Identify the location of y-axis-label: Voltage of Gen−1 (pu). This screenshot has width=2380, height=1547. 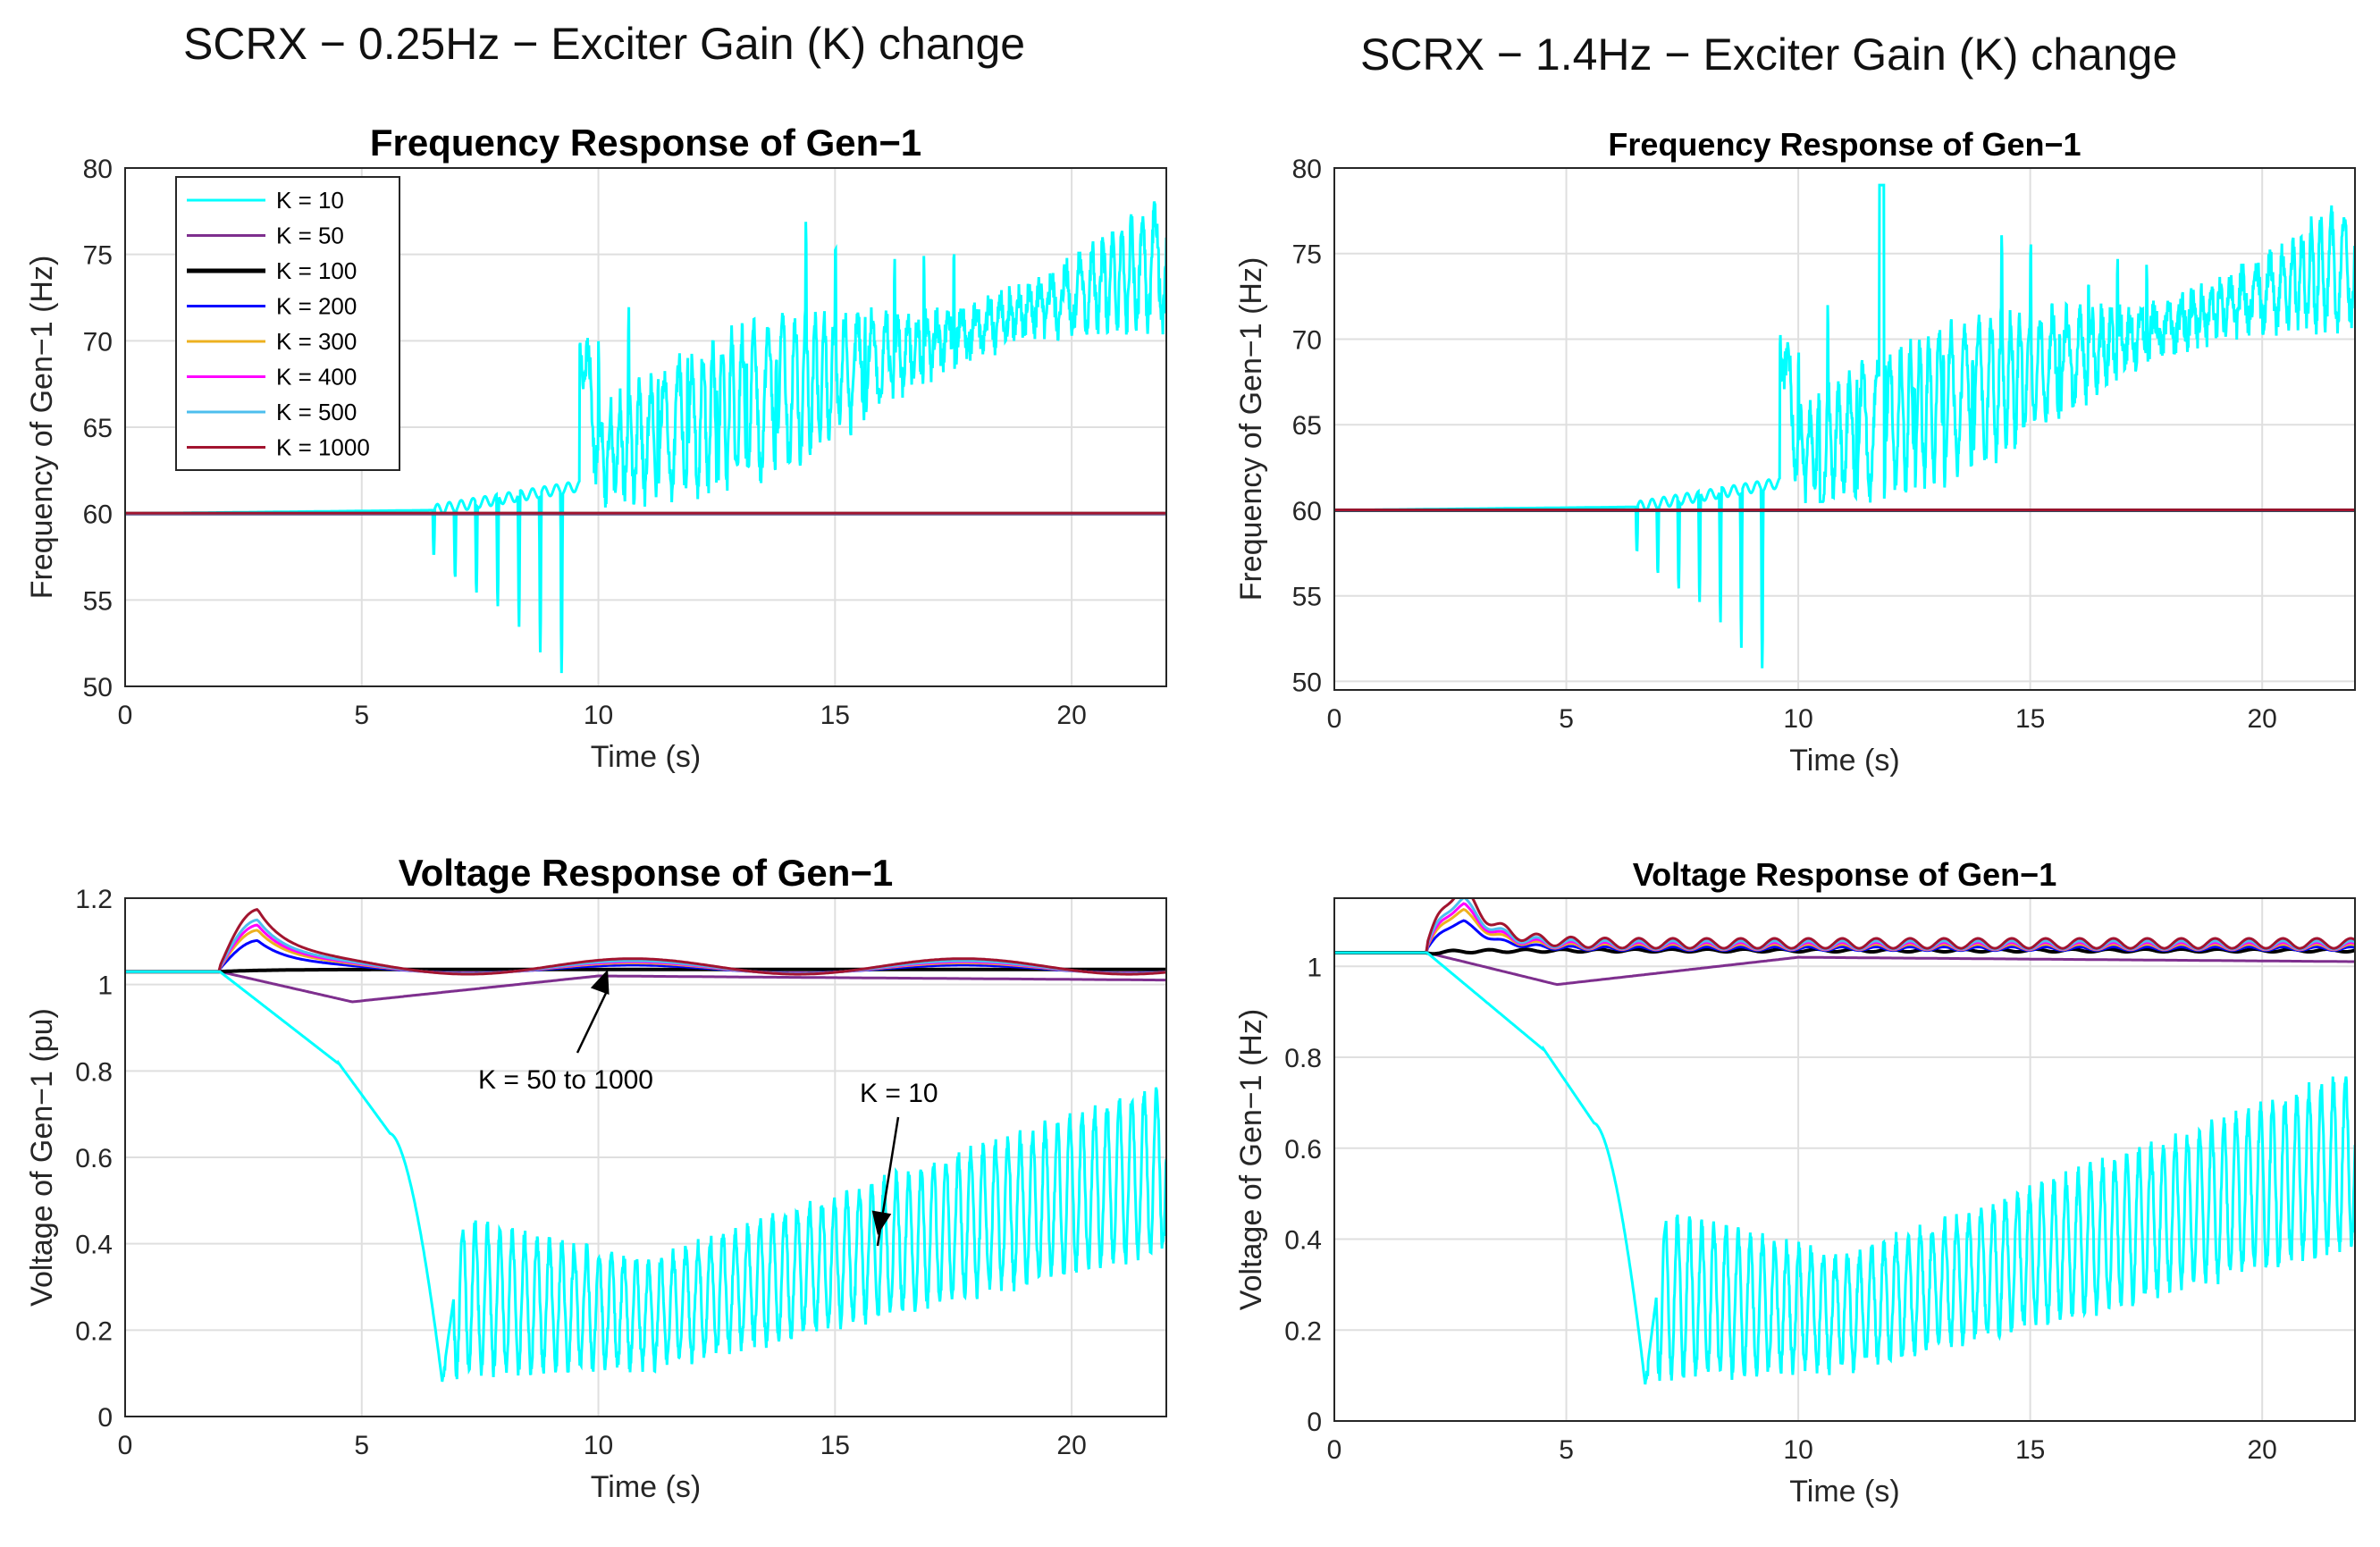
(42, 1158).